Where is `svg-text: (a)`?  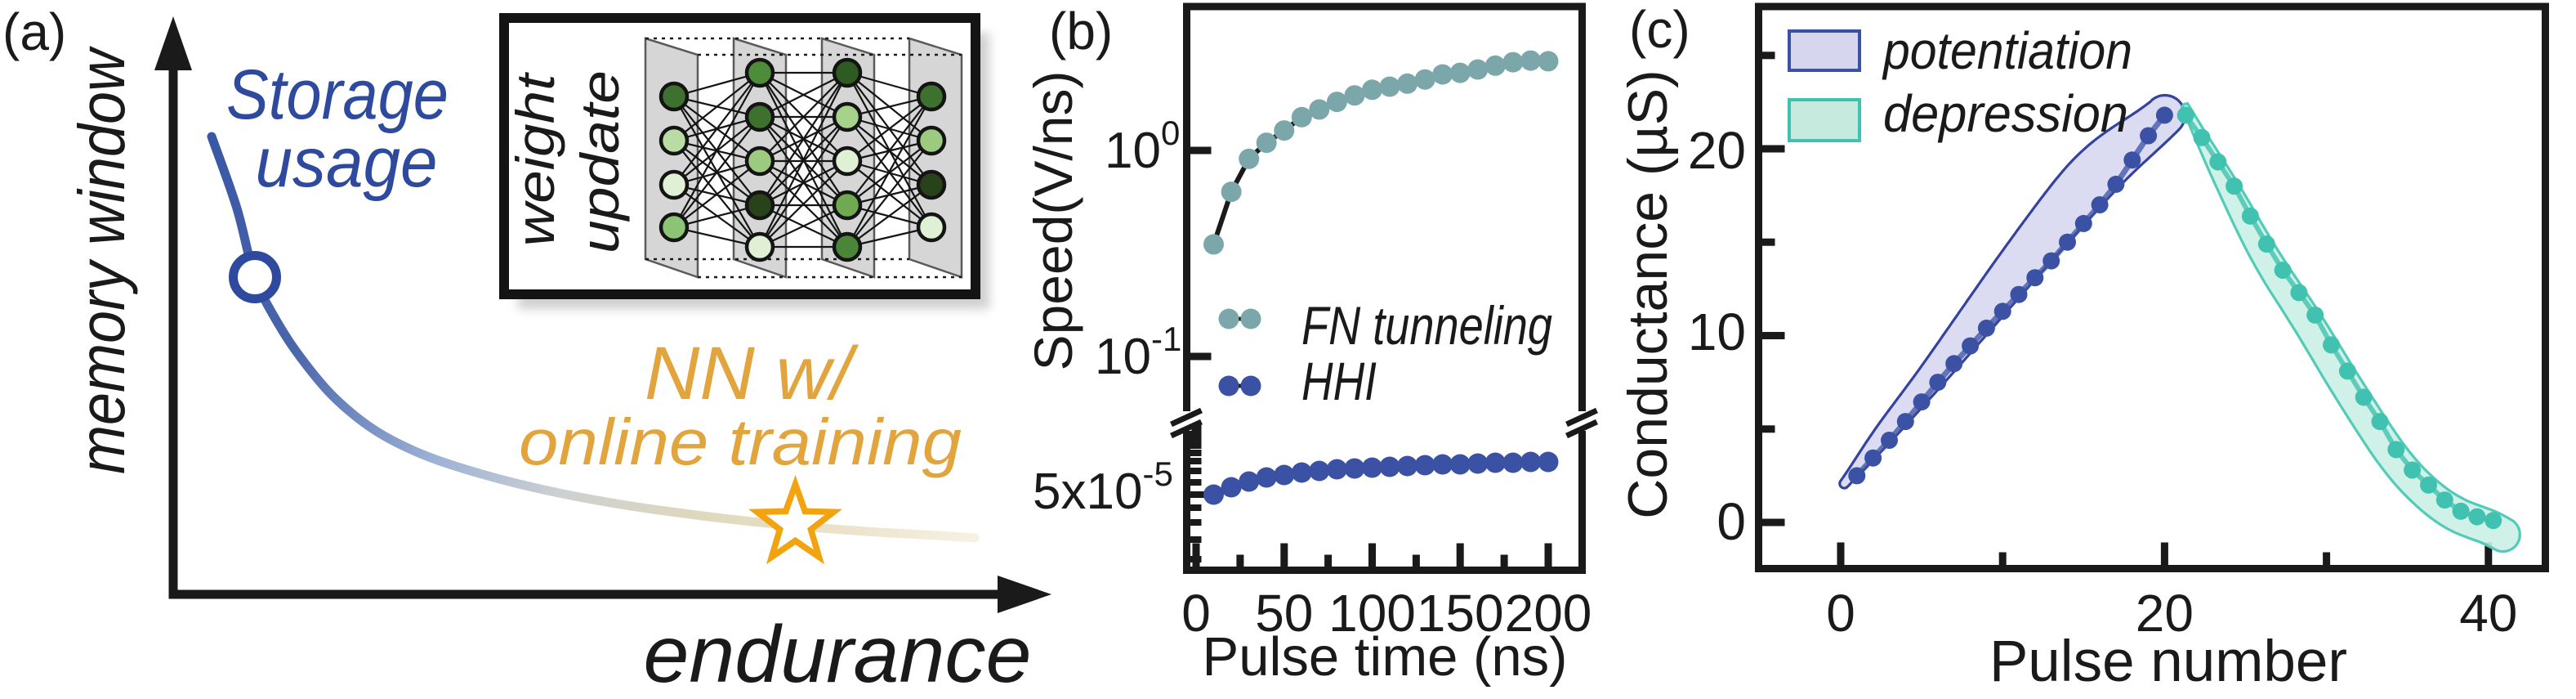 svg-text: (a) is located at coordinates (34, 32).